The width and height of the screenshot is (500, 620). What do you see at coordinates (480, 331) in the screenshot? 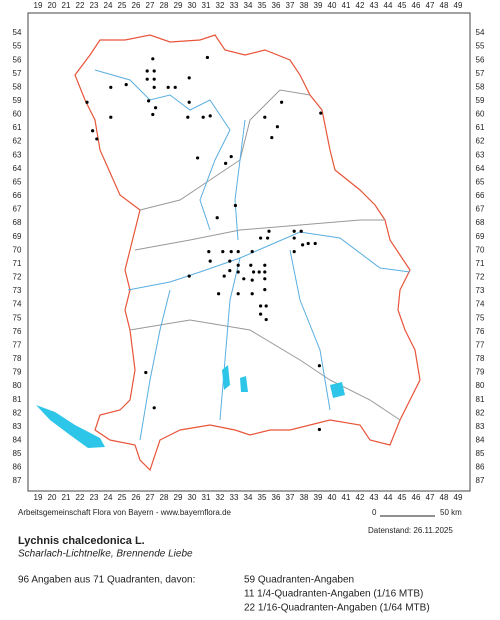
I see `y-label: 76` at bounding box center [480, 331].